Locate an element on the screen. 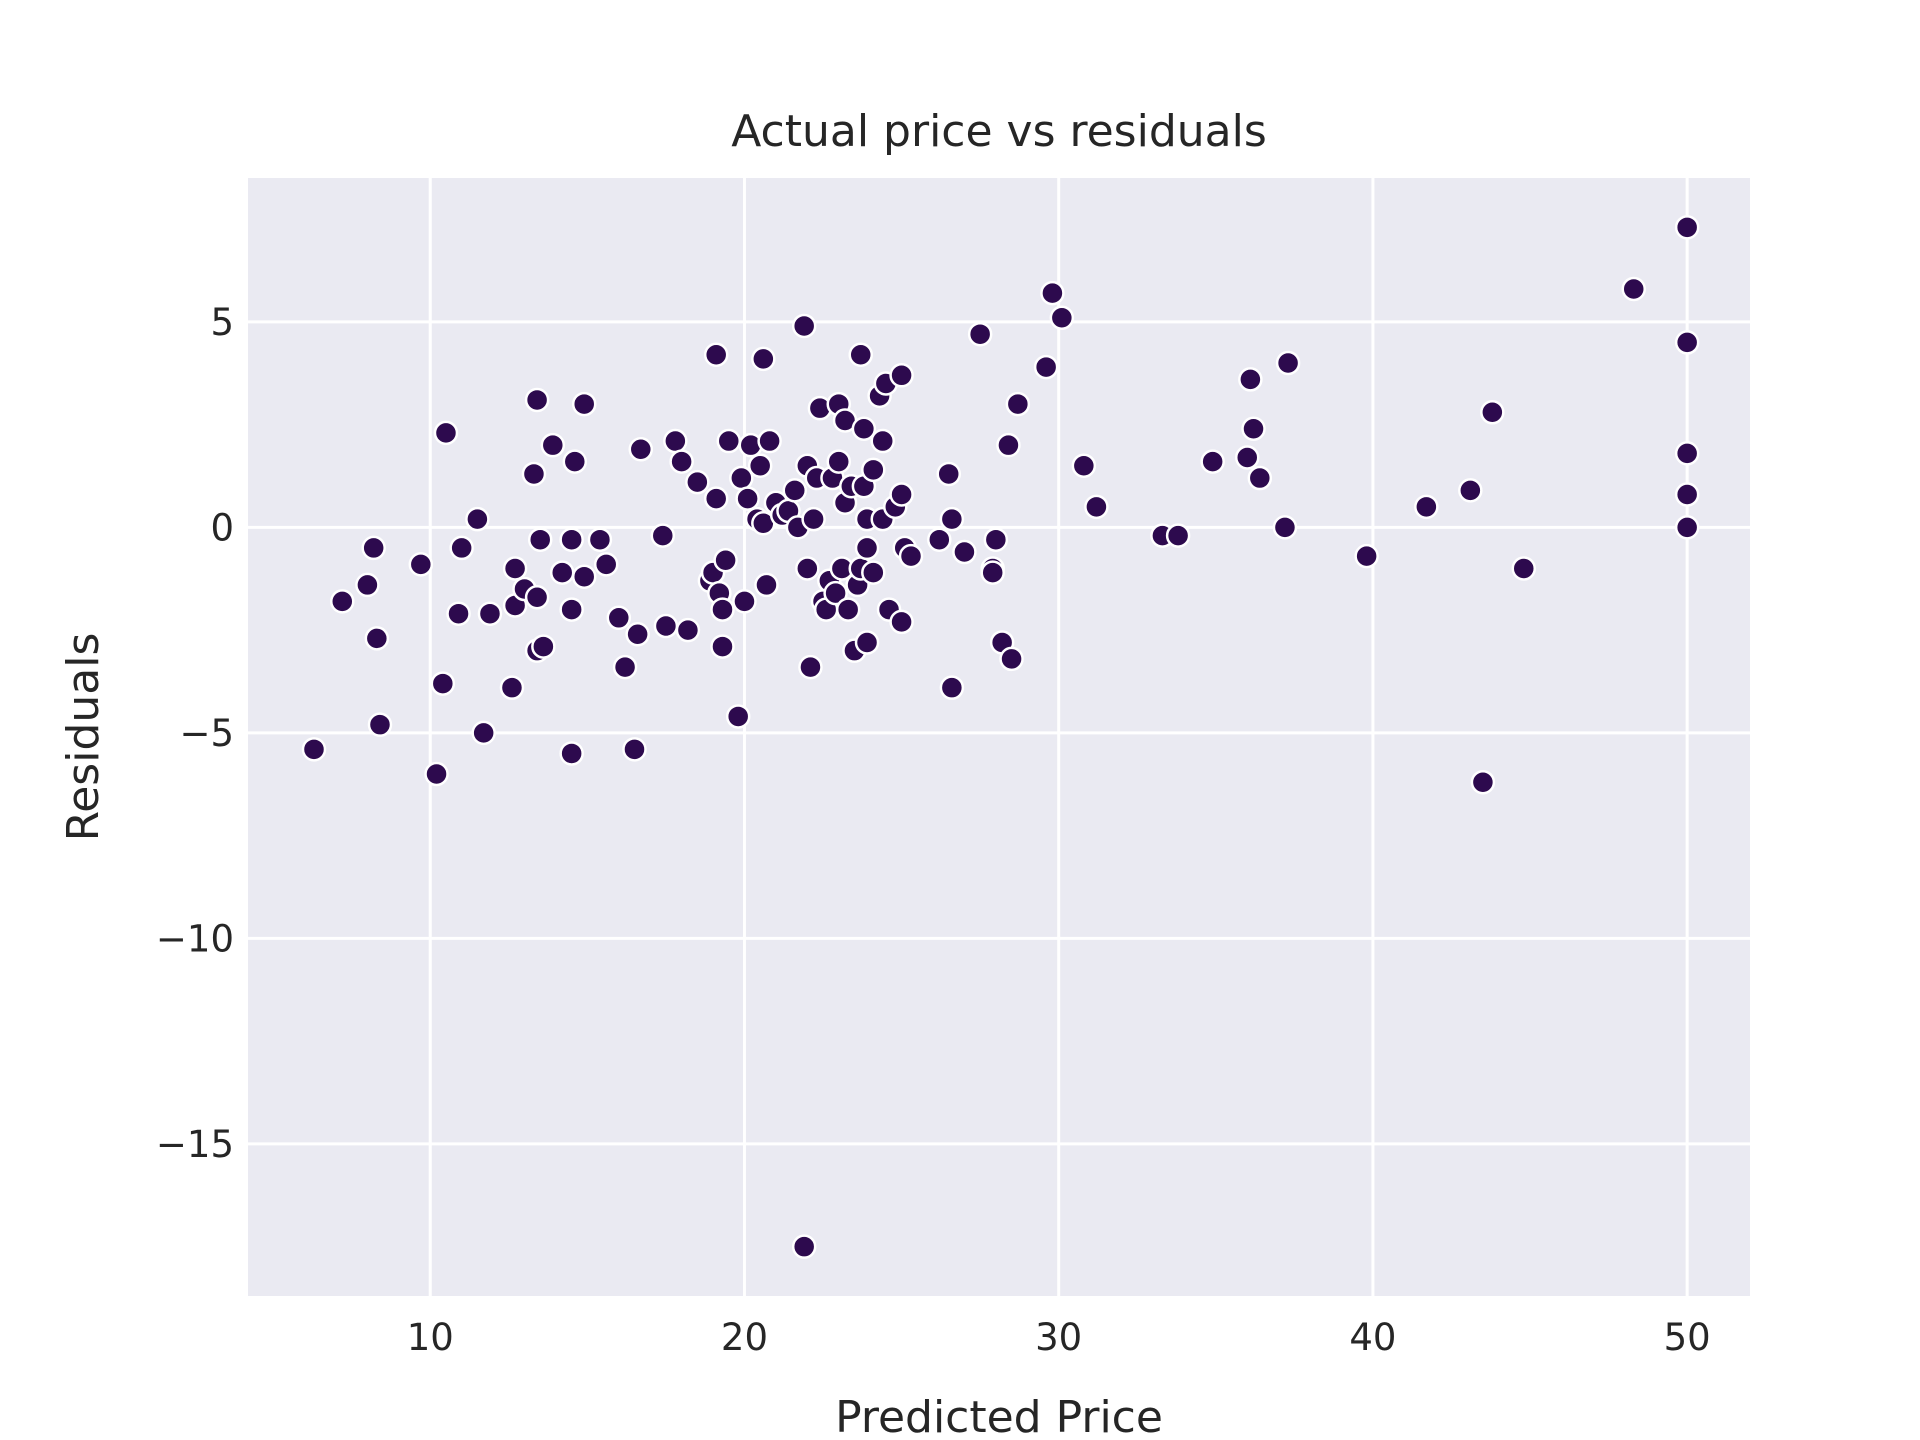 The image size is (1920, 1440). y-tick-label: −15 is located at coordinates (195, 1144).